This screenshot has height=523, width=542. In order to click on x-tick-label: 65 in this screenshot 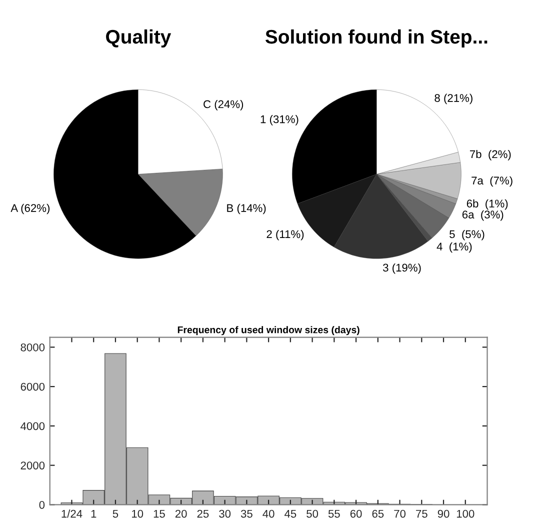, I will do `click(378, 514)`.